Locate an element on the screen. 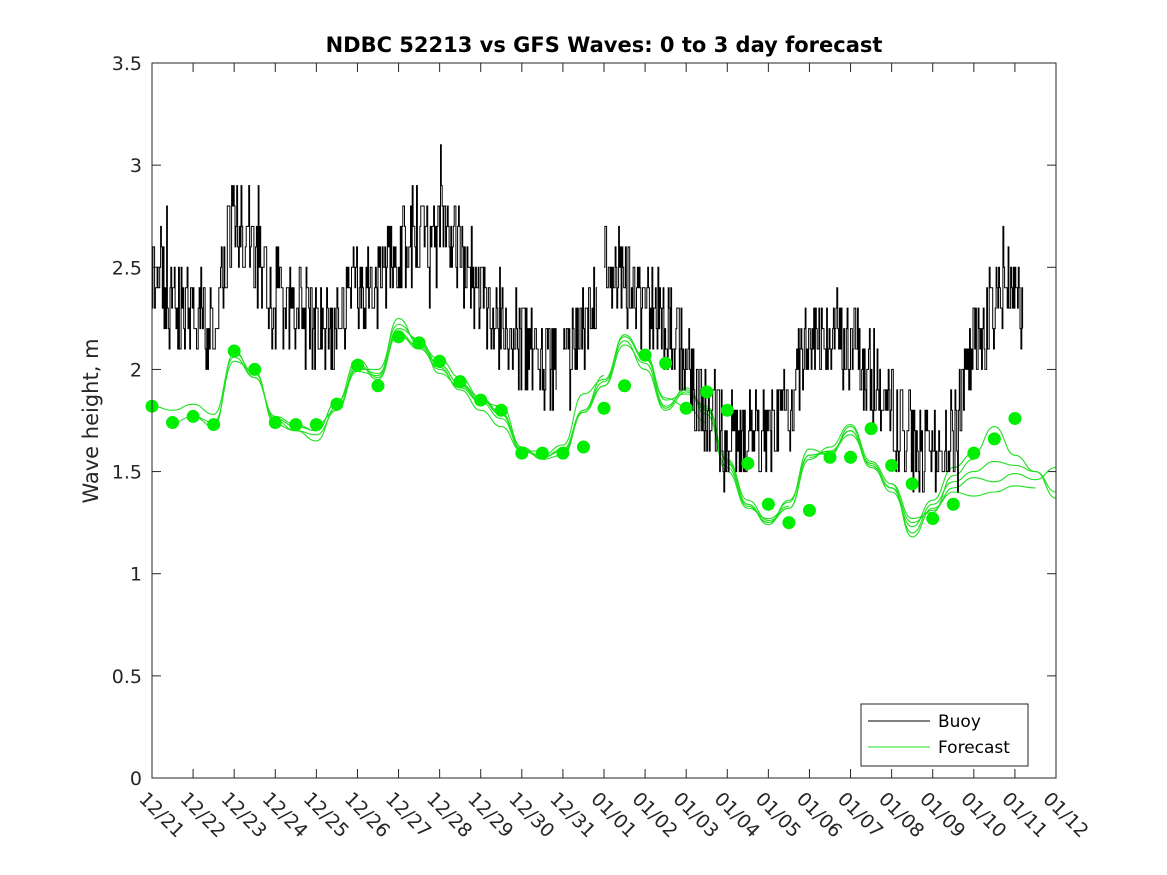 This screenshot has height=875, width=1167. x-tick-label: 01/03 is located at coordinates (696, 815).